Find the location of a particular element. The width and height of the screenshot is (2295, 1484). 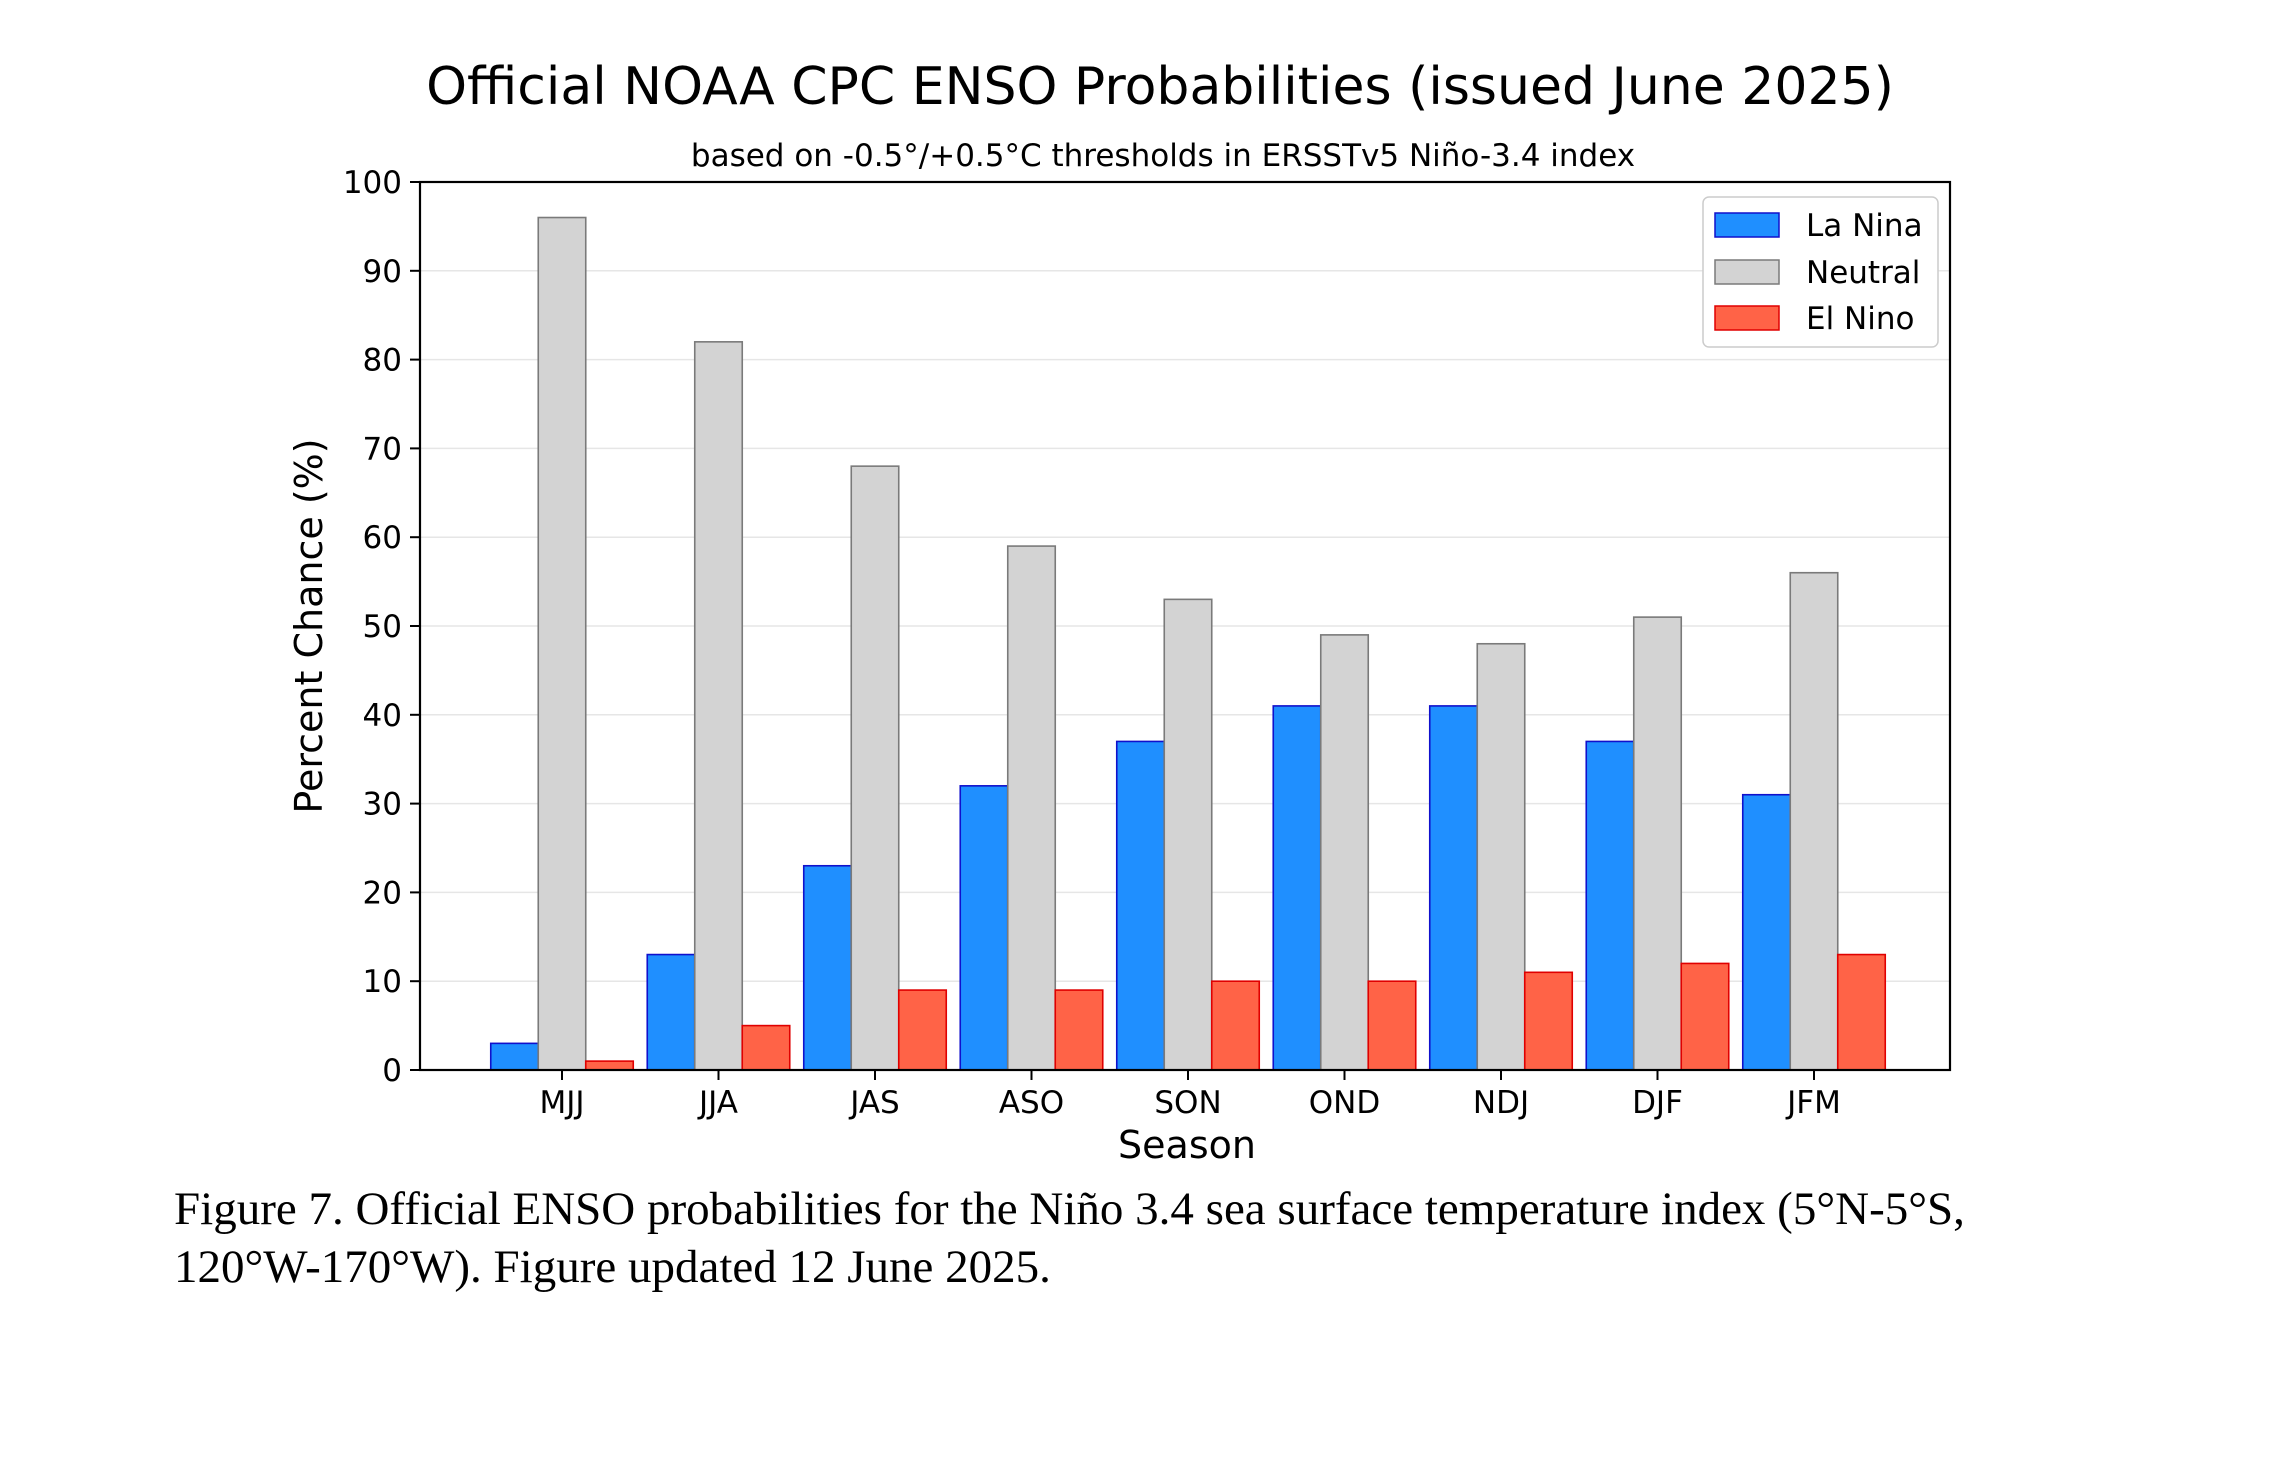

bar-neutral-mjj is located at coordinates (562, 643).